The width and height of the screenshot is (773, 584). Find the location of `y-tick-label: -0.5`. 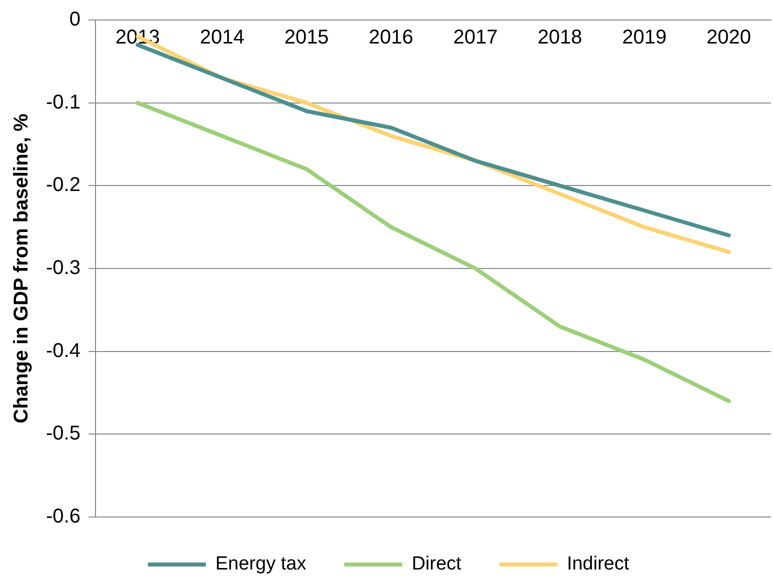

y-tick-label: -0.5 is located at coordinates (63, 433).